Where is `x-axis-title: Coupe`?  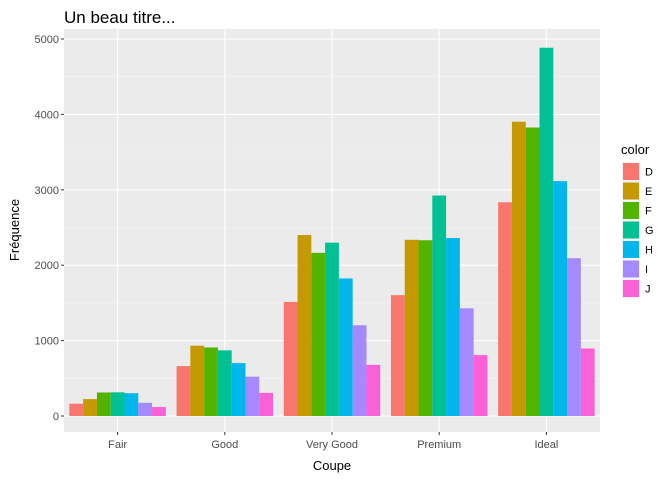 x-axis-title: Coupe is located at coordinates (332, 465).